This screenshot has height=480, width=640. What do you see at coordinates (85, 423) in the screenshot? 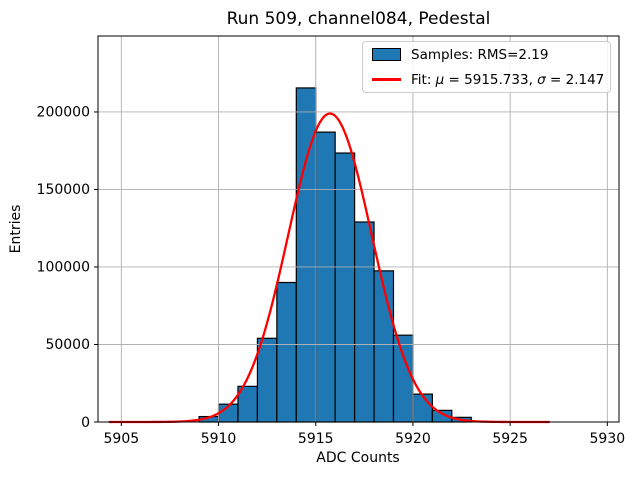
I see `y-tick-label: 0` at bounding box center [85, 423].